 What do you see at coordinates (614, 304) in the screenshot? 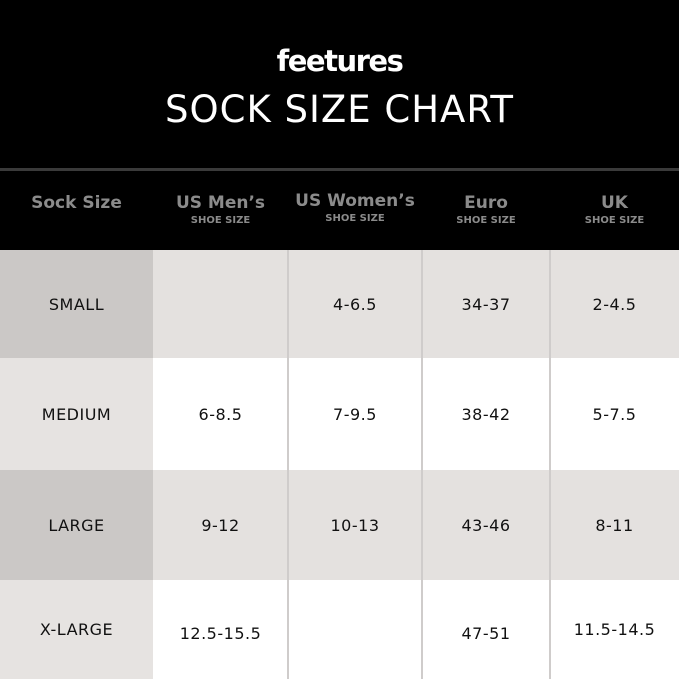
I see `size-cell: 2-4.5` at bounding box center [614, 304].